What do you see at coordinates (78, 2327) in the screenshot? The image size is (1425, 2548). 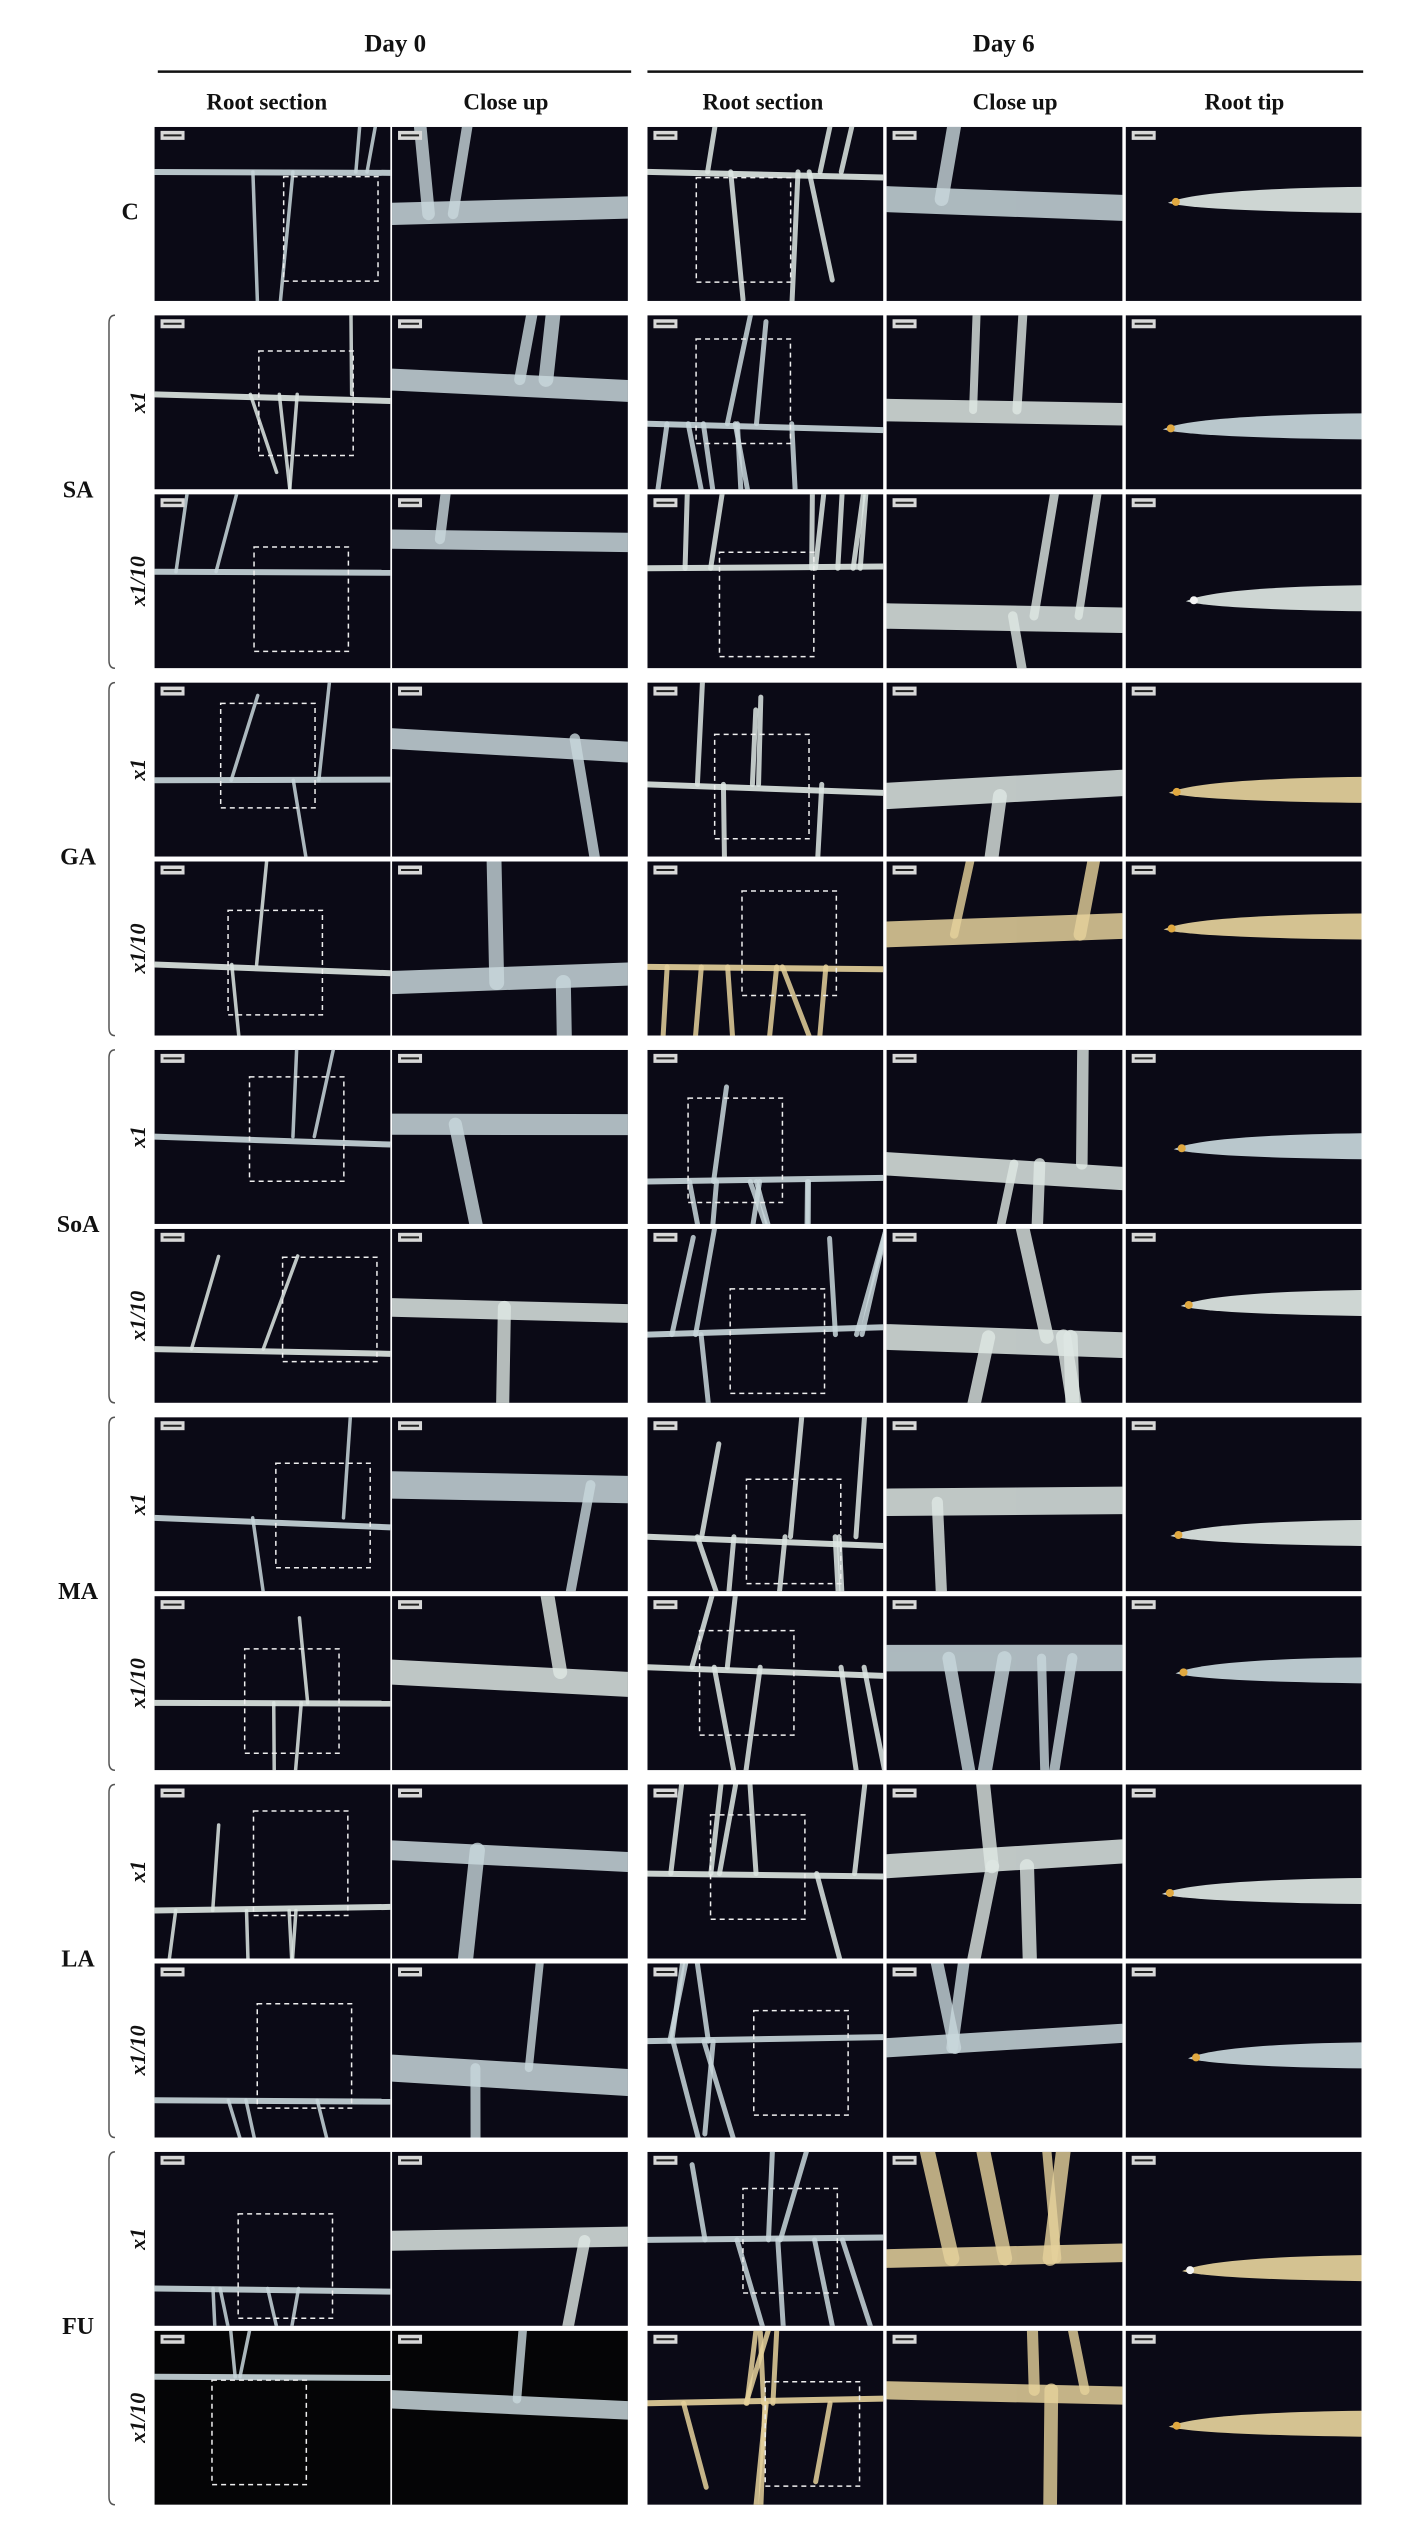 I see `group-label: FU` at bounding box center [78, 2327].